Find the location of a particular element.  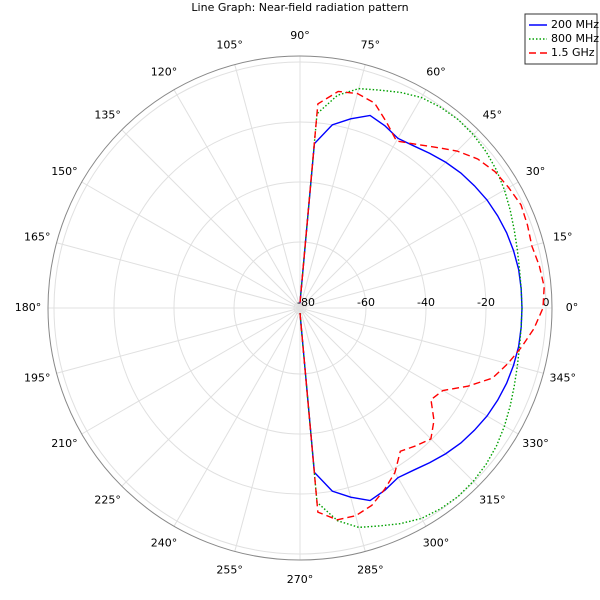

chart-title: Line Graph: Near-field radiation pattern is located at coordinates (299, 7).